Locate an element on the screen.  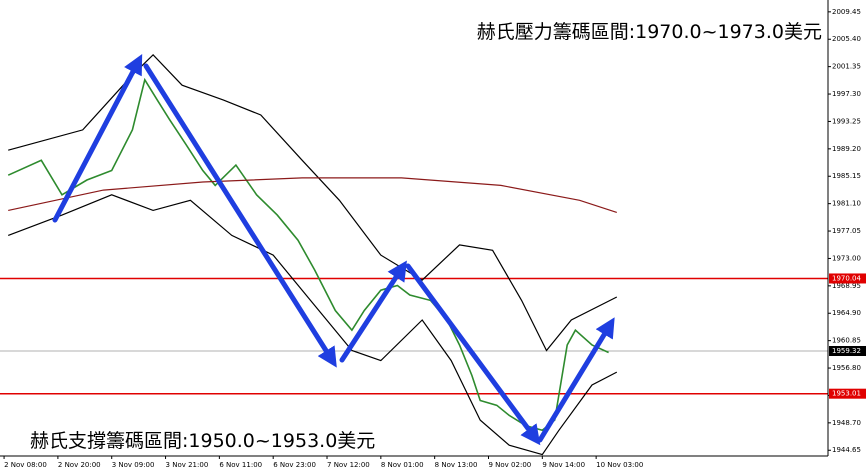
x-tick-label: 6 Nov 23:00 is located at coordinates (294, 465).